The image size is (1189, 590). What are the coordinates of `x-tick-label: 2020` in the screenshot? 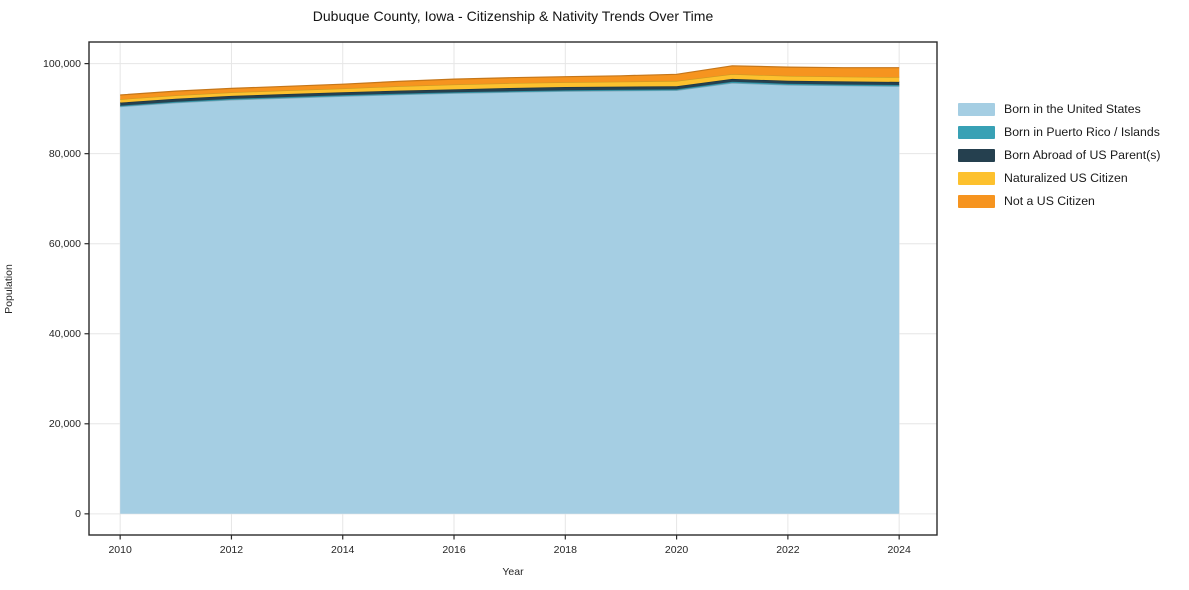 It's located at (676, 550).